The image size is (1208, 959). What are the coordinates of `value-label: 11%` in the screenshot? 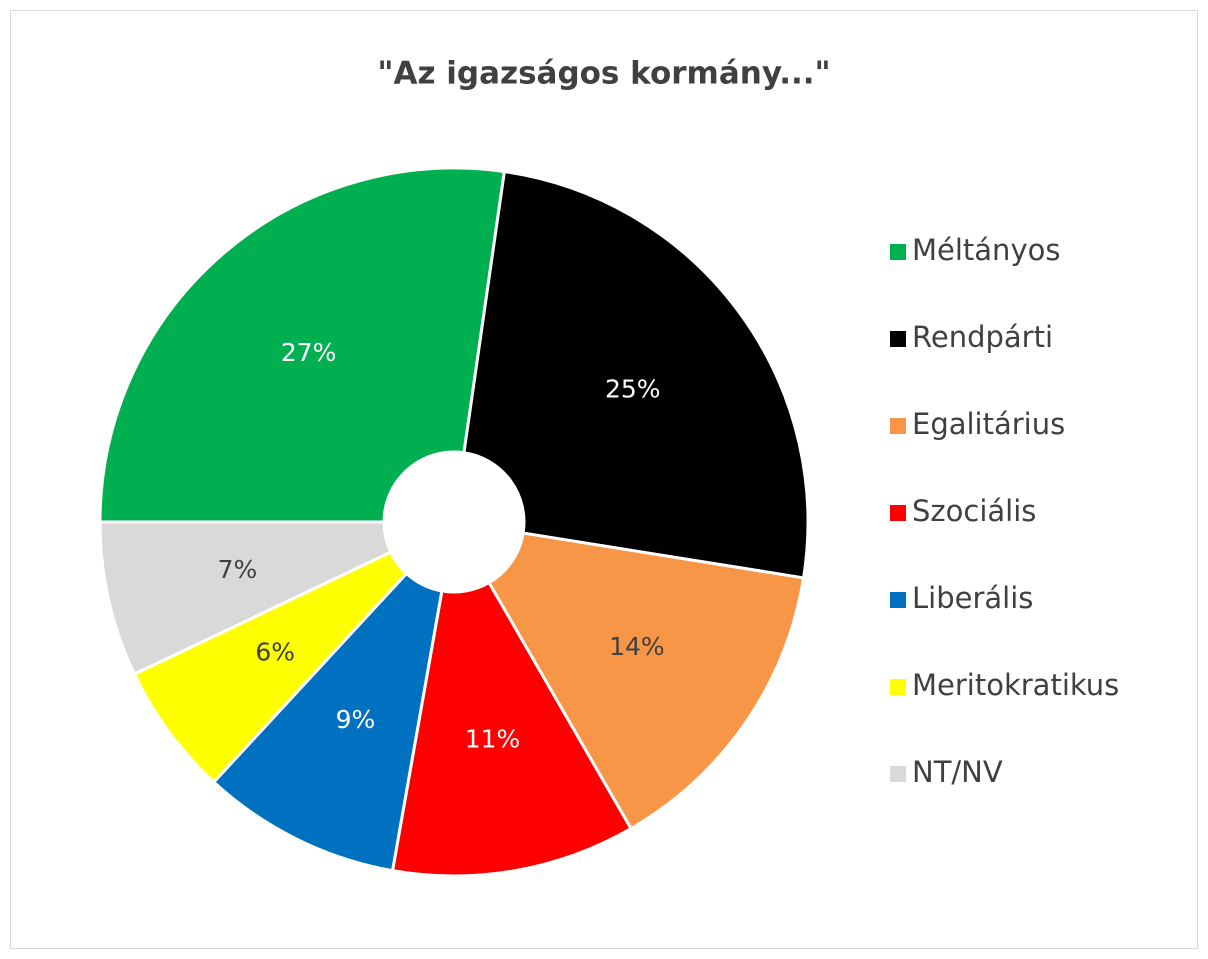 It's located at (493, 739).